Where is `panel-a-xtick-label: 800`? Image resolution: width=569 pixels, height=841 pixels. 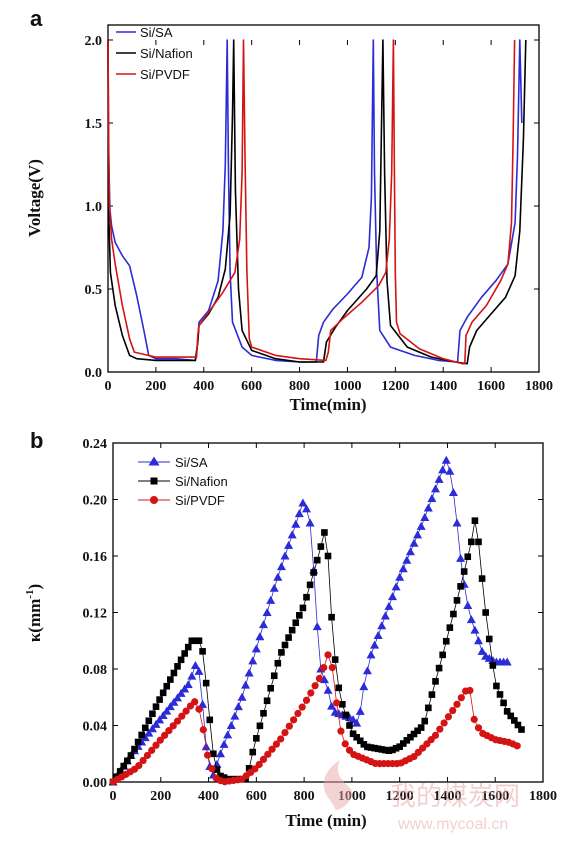
panel-a-xtick-label: 800 is located at coordinates (299, 386).